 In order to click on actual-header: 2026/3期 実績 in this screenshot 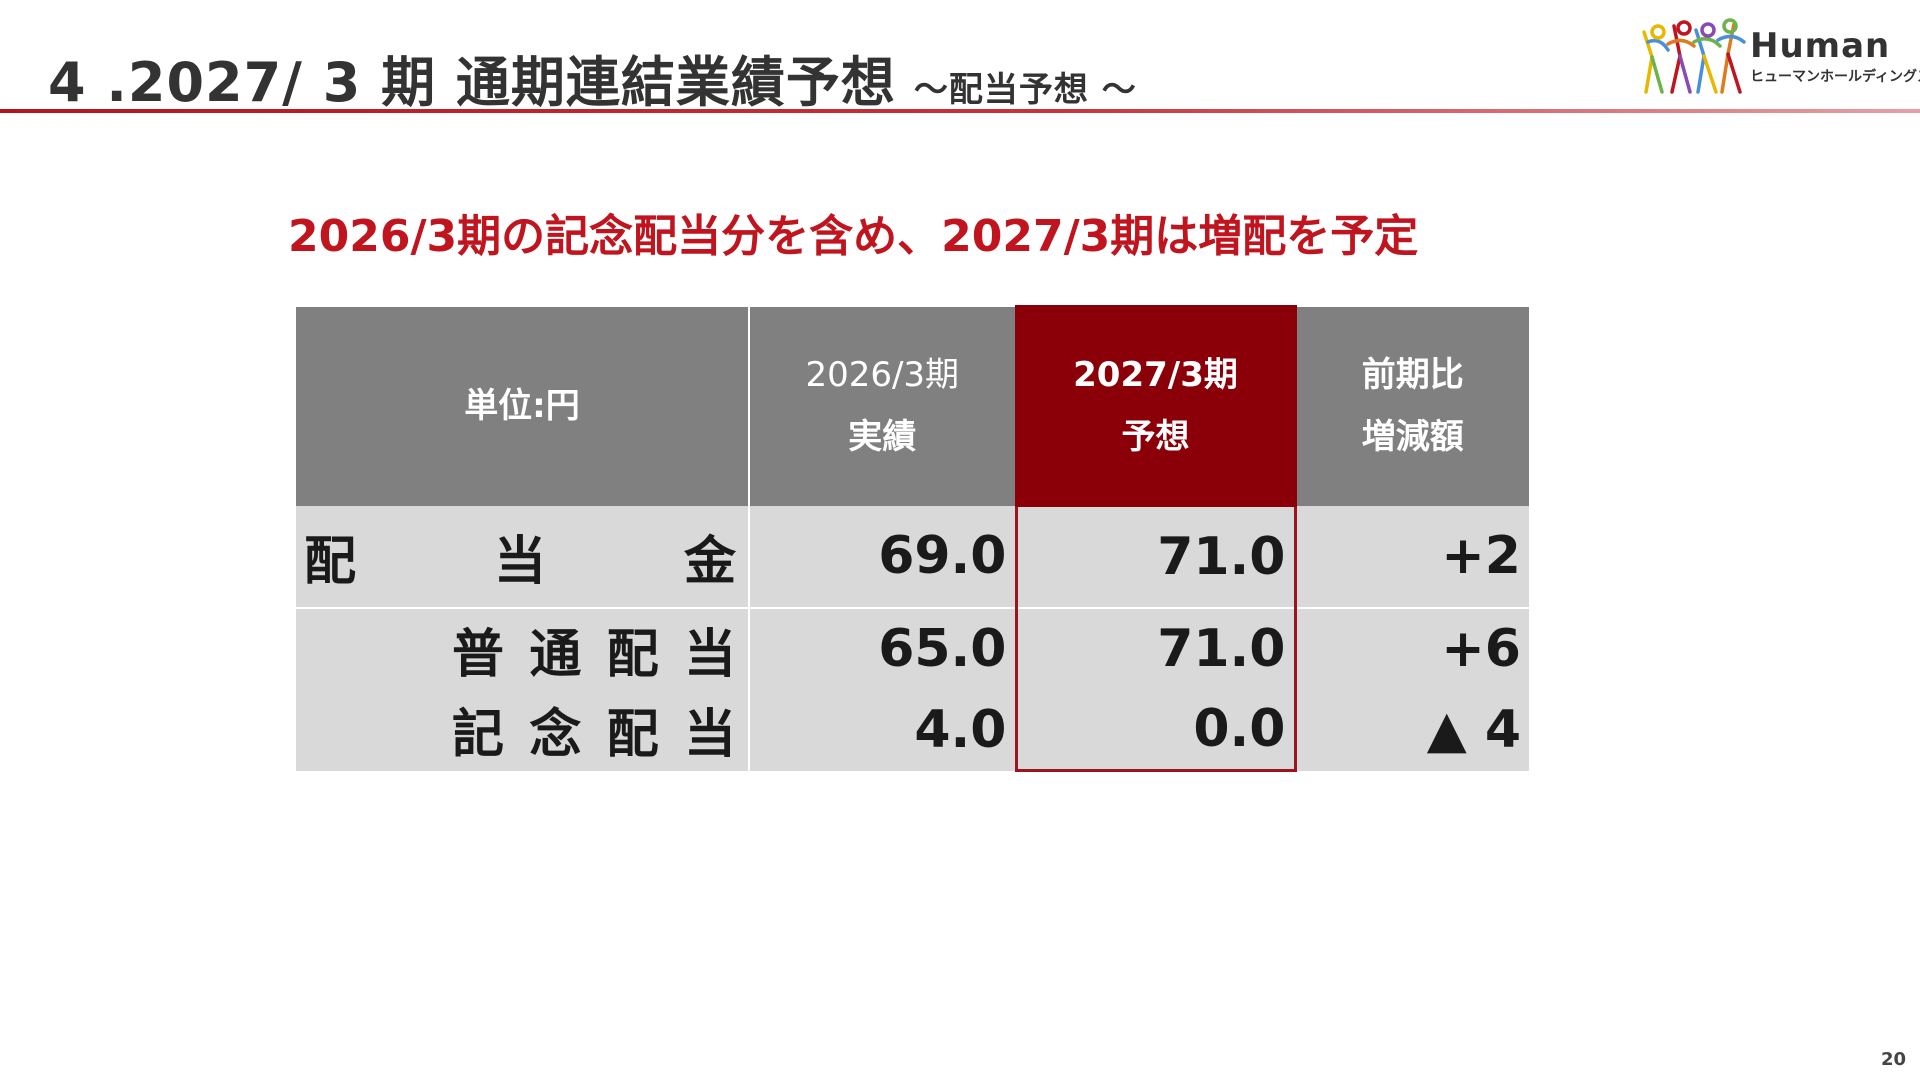, I will do `click(883, 406)`.